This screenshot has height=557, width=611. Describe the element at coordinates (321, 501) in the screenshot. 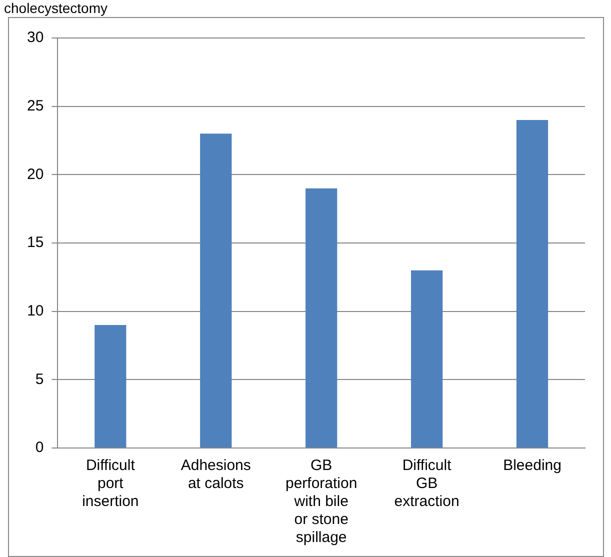

I see `x-tick-label: GB perforation with bile or stone spillage` at that location.